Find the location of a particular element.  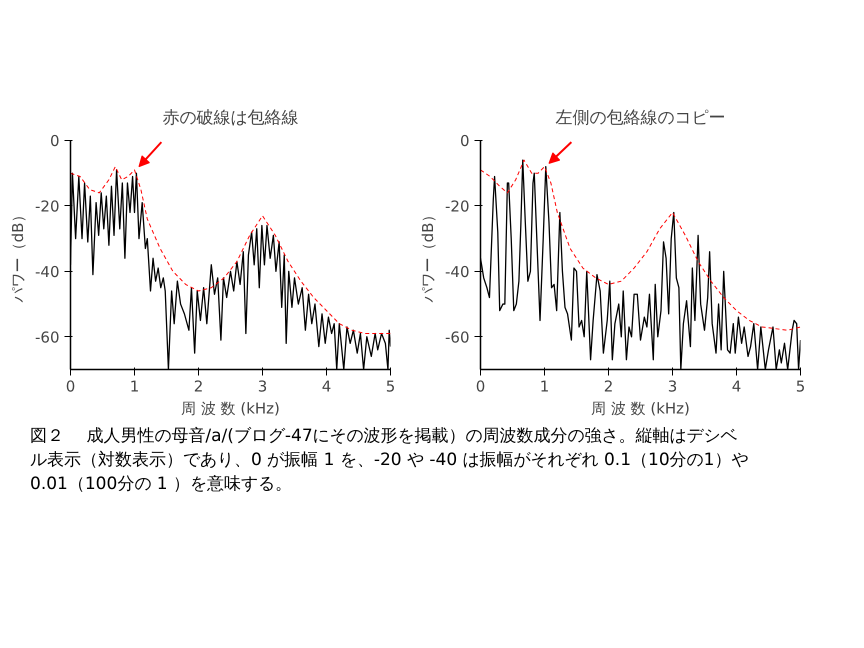

caption: 図２ 成人男性の母音/a/(ブログ-47にその波形を掲載）の周波数成分の強さ。縦軸はデシベル表示（対数表示）であり、0 が振幅 1 を、-20 や -40 は振幅がそれぞれ 0.1（10分の1）や 0.01（100分の 1 ）を意味する。 is located at coordinates (390, 460).